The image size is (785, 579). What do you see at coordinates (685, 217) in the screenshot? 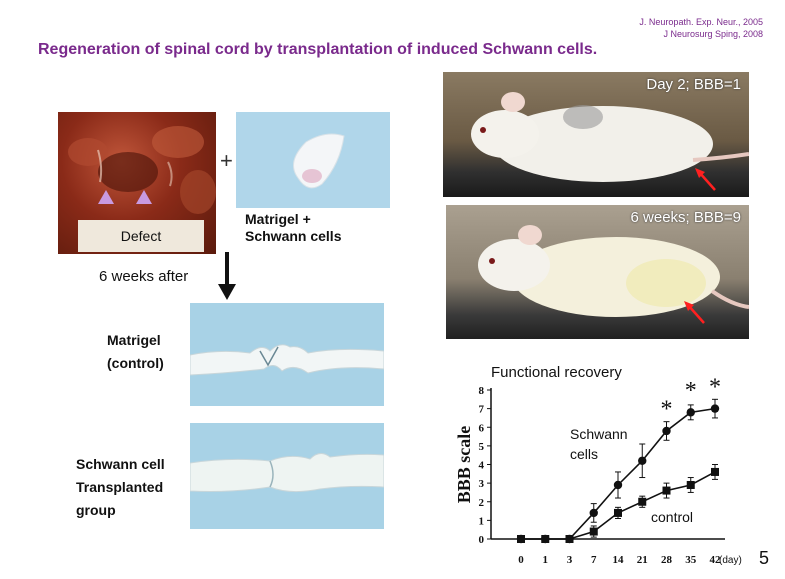
I see `rat-6weeks-label: 6 weeks; BBB=9` at bounding box center [685, 217].